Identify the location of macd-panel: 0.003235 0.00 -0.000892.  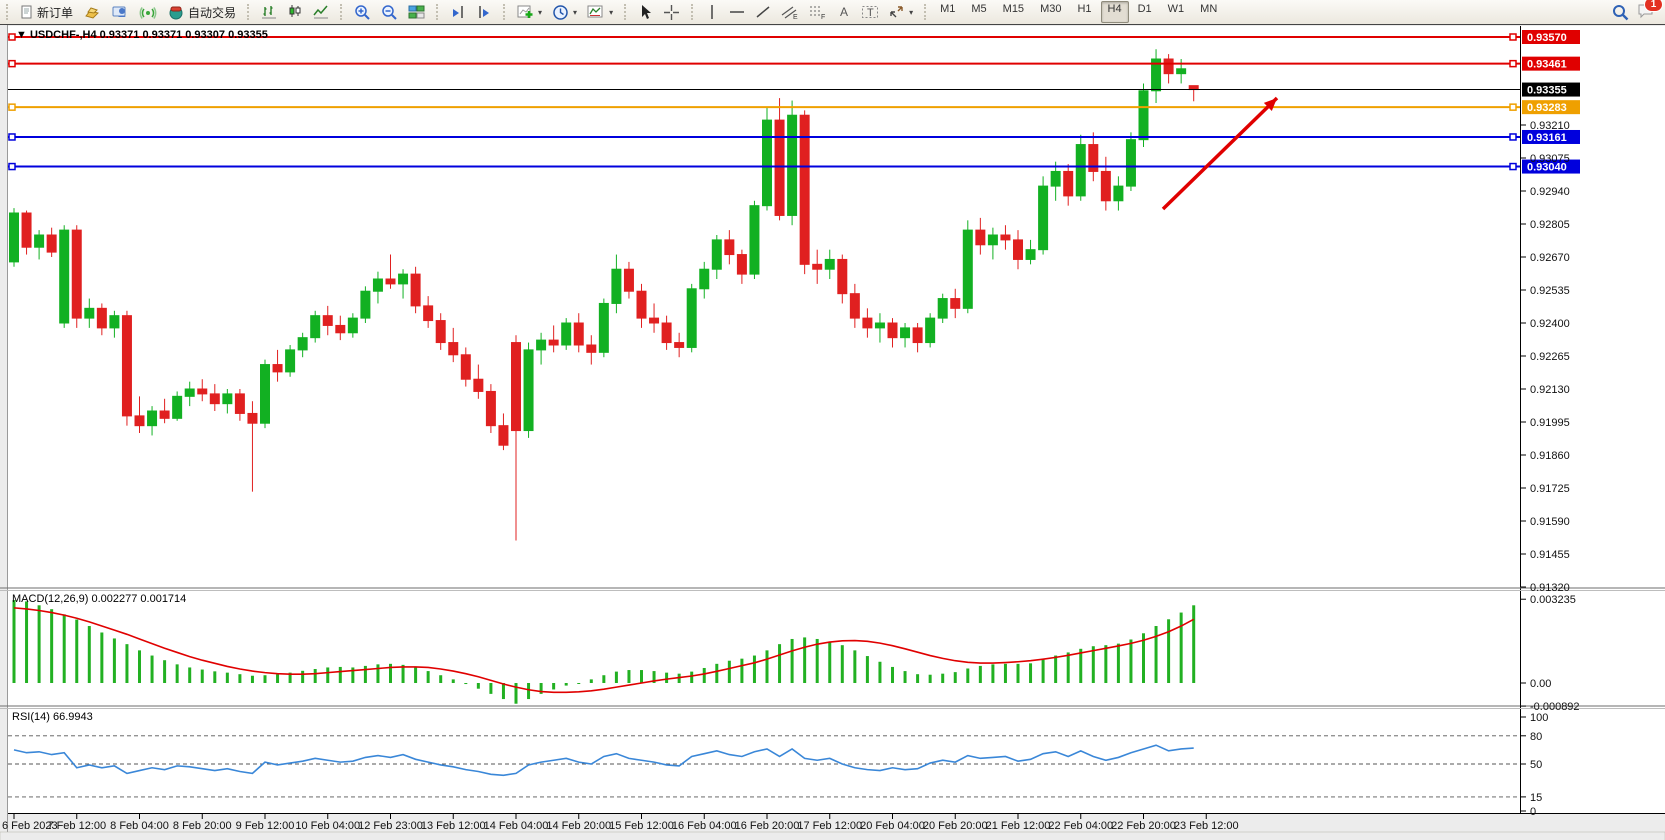
(796, 653).